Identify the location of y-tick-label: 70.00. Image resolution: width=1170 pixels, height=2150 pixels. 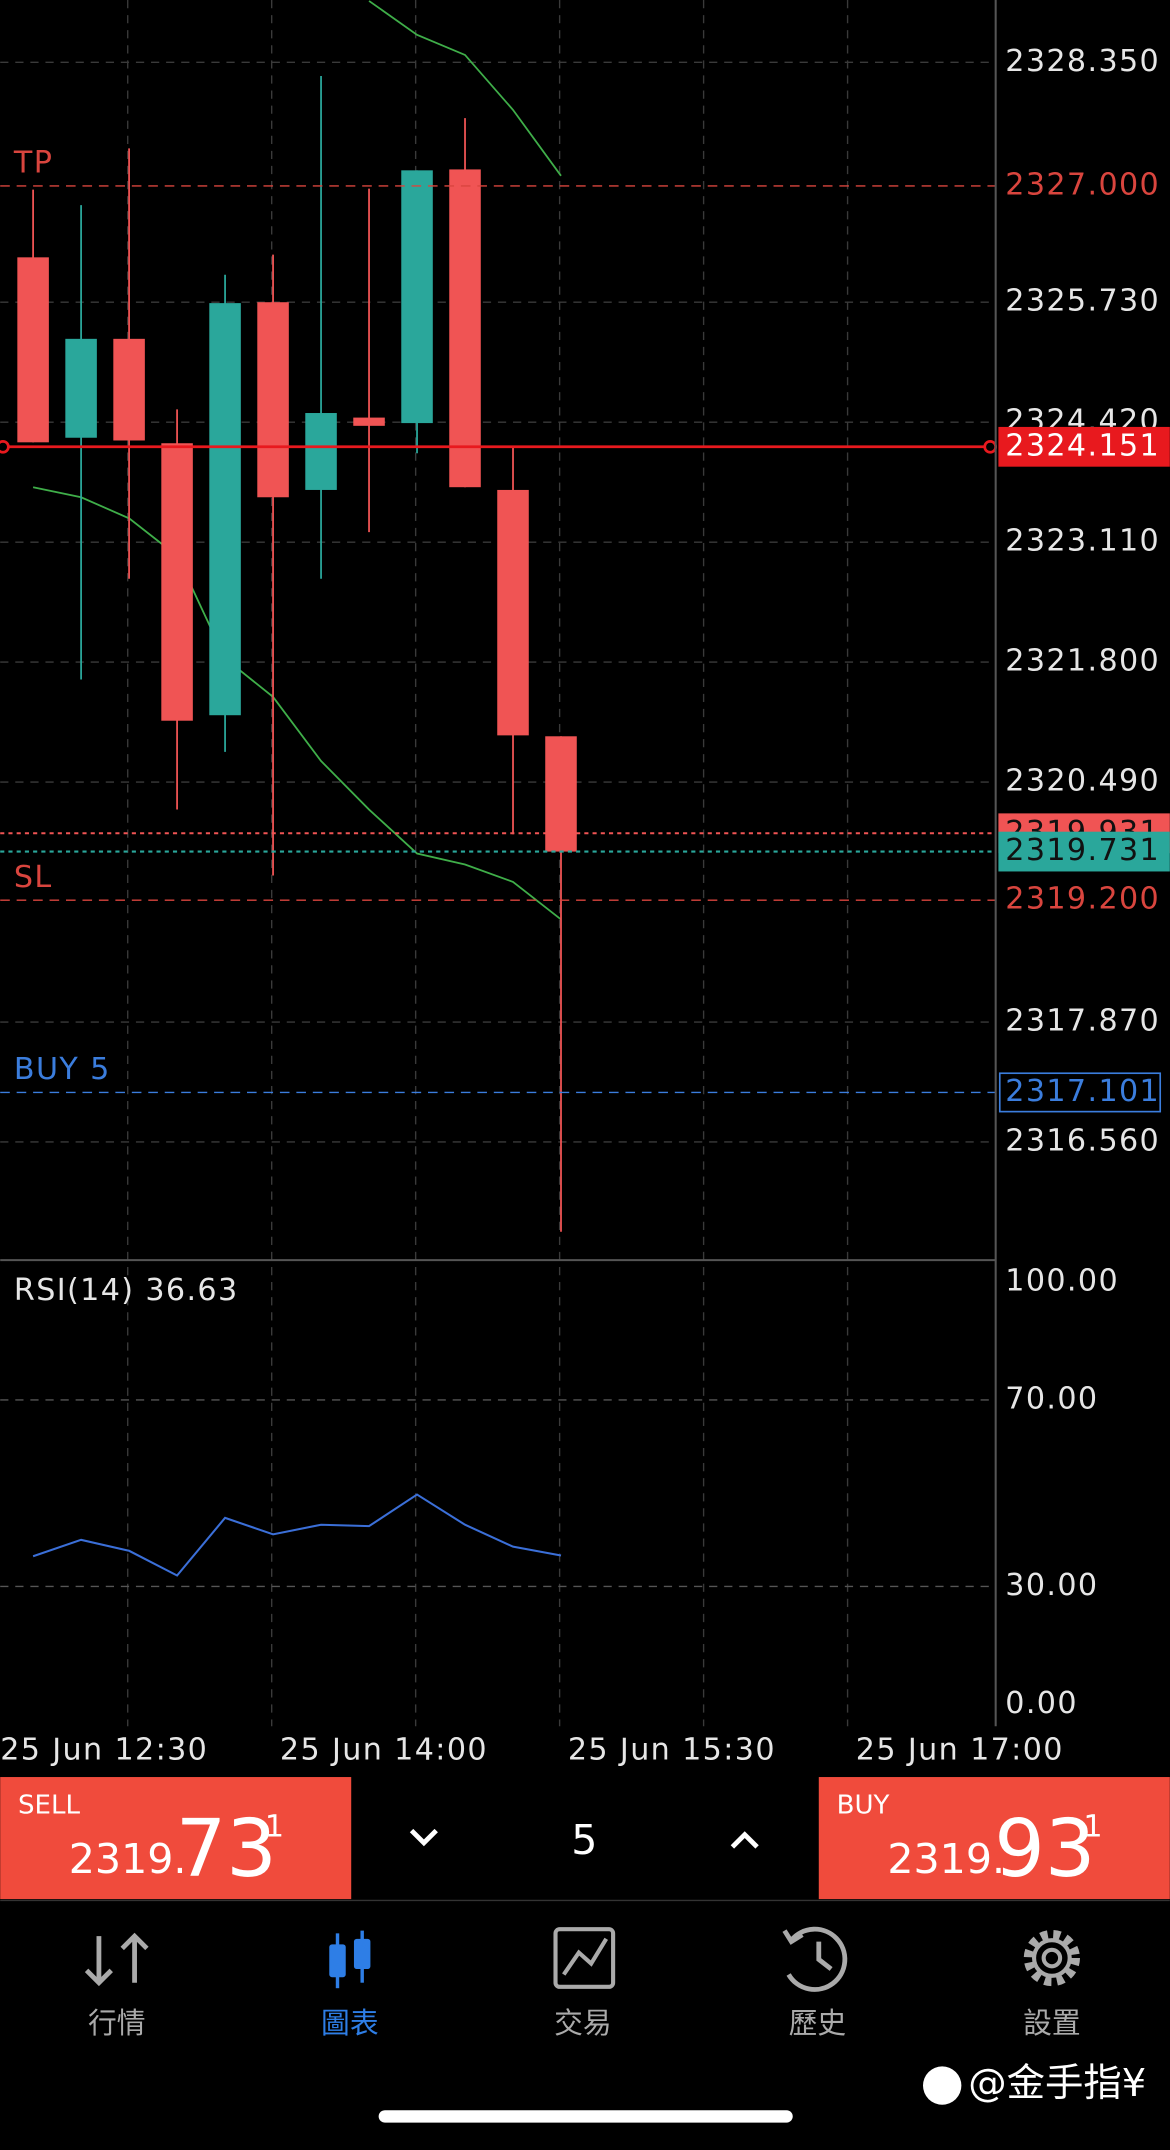
(1051, 1398).